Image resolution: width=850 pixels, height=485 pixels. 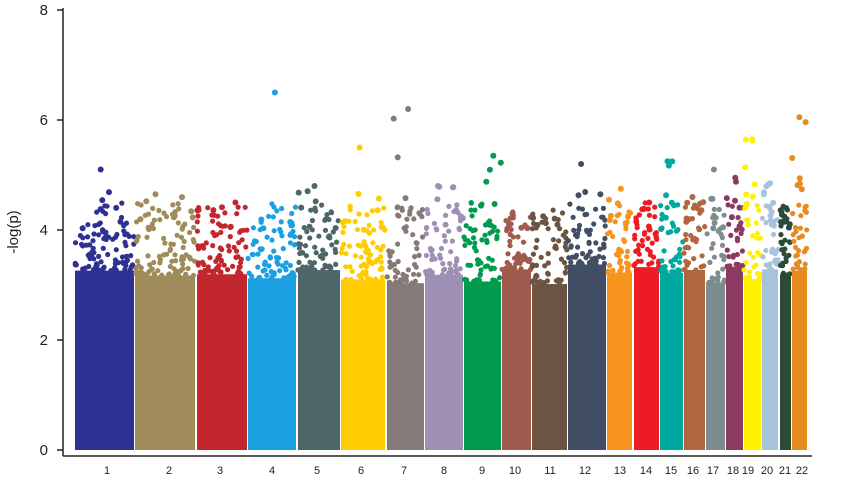 I want to click on chromosome-20-points, so click(x=770, y=315).